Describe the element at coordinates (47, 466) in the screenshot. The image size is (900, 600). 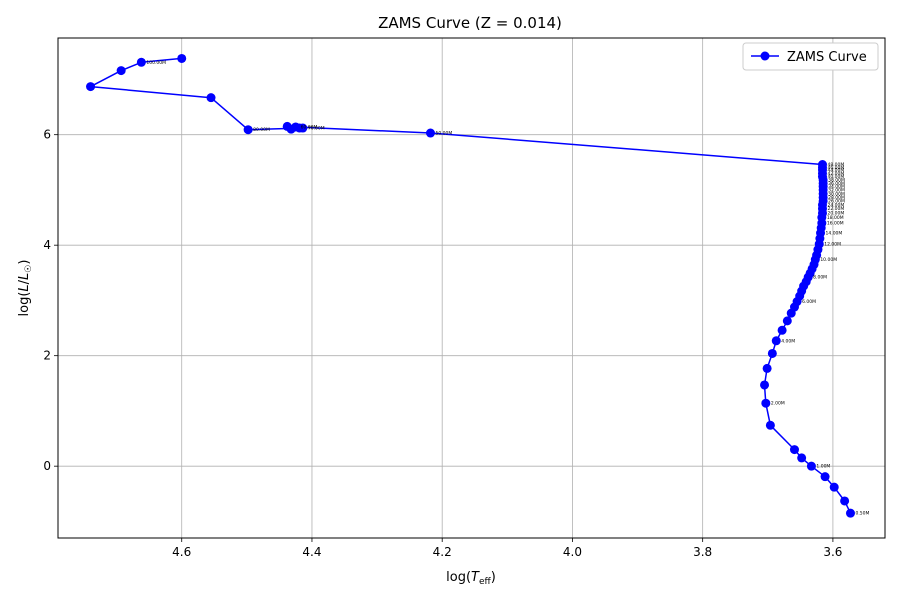
I see `y-tick-label: 0` at that location.